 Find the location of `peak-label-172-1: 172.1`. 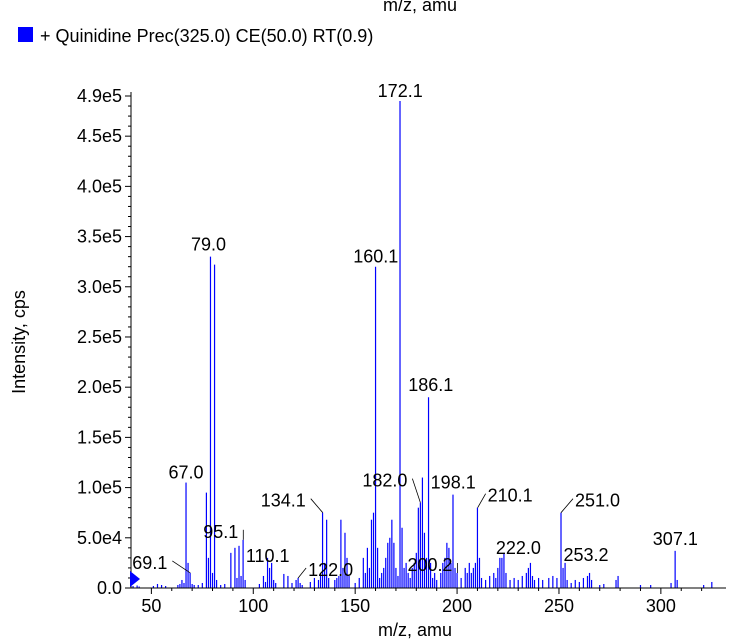

peak-label-172-1: 172.1 is located at coordinates (400, 91).